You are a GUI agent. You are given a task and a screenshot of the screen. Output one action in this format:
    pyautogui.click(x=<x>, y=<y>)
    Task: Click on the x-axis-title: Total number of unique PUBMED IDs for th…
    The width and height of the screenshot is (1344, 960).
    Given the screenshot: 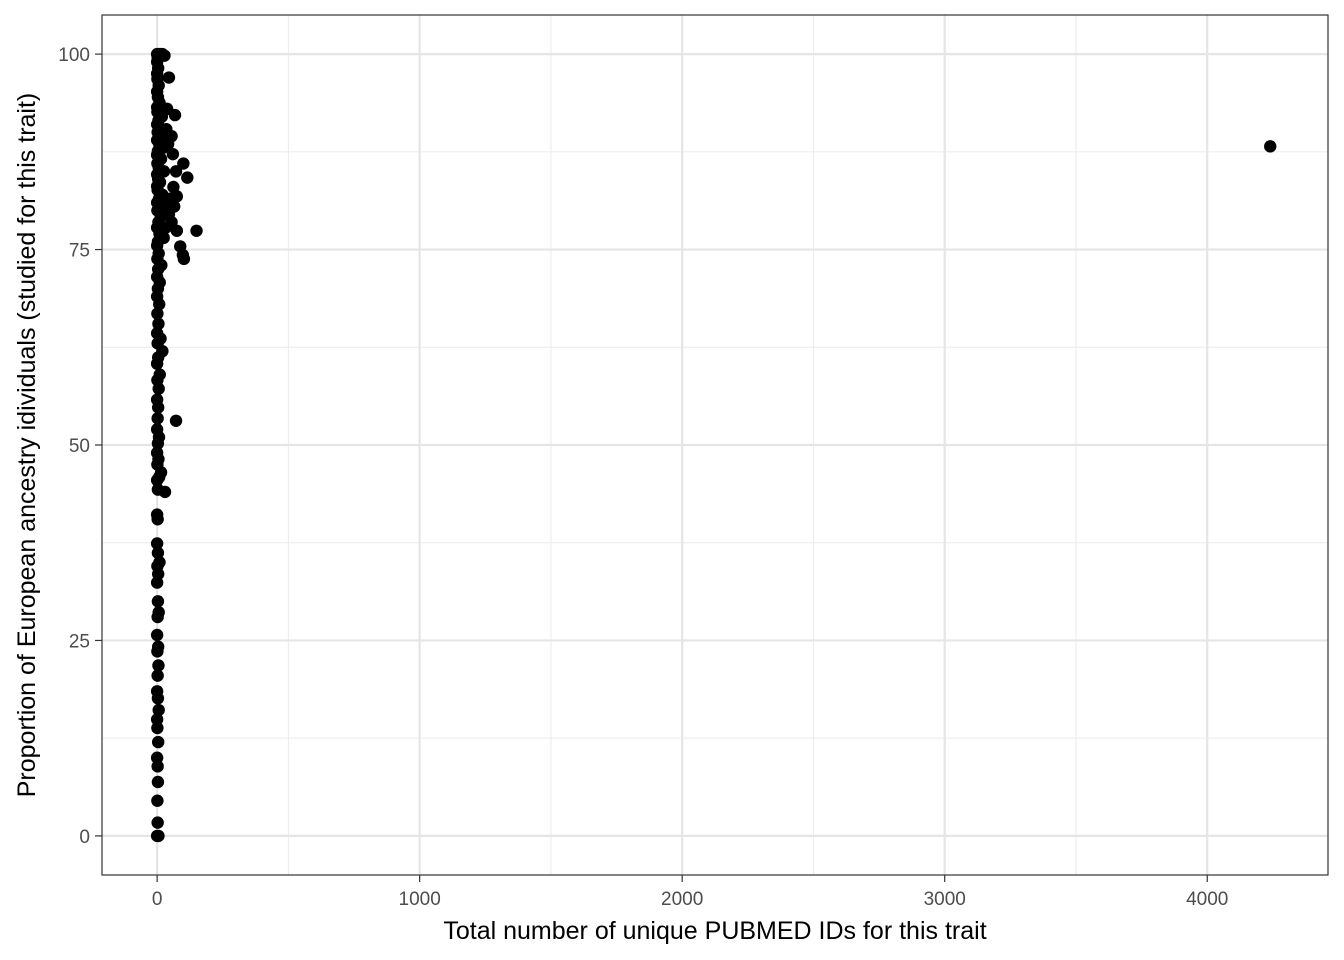 What is the action you would take?
    pyautogui.click(x=714, y=931)
    